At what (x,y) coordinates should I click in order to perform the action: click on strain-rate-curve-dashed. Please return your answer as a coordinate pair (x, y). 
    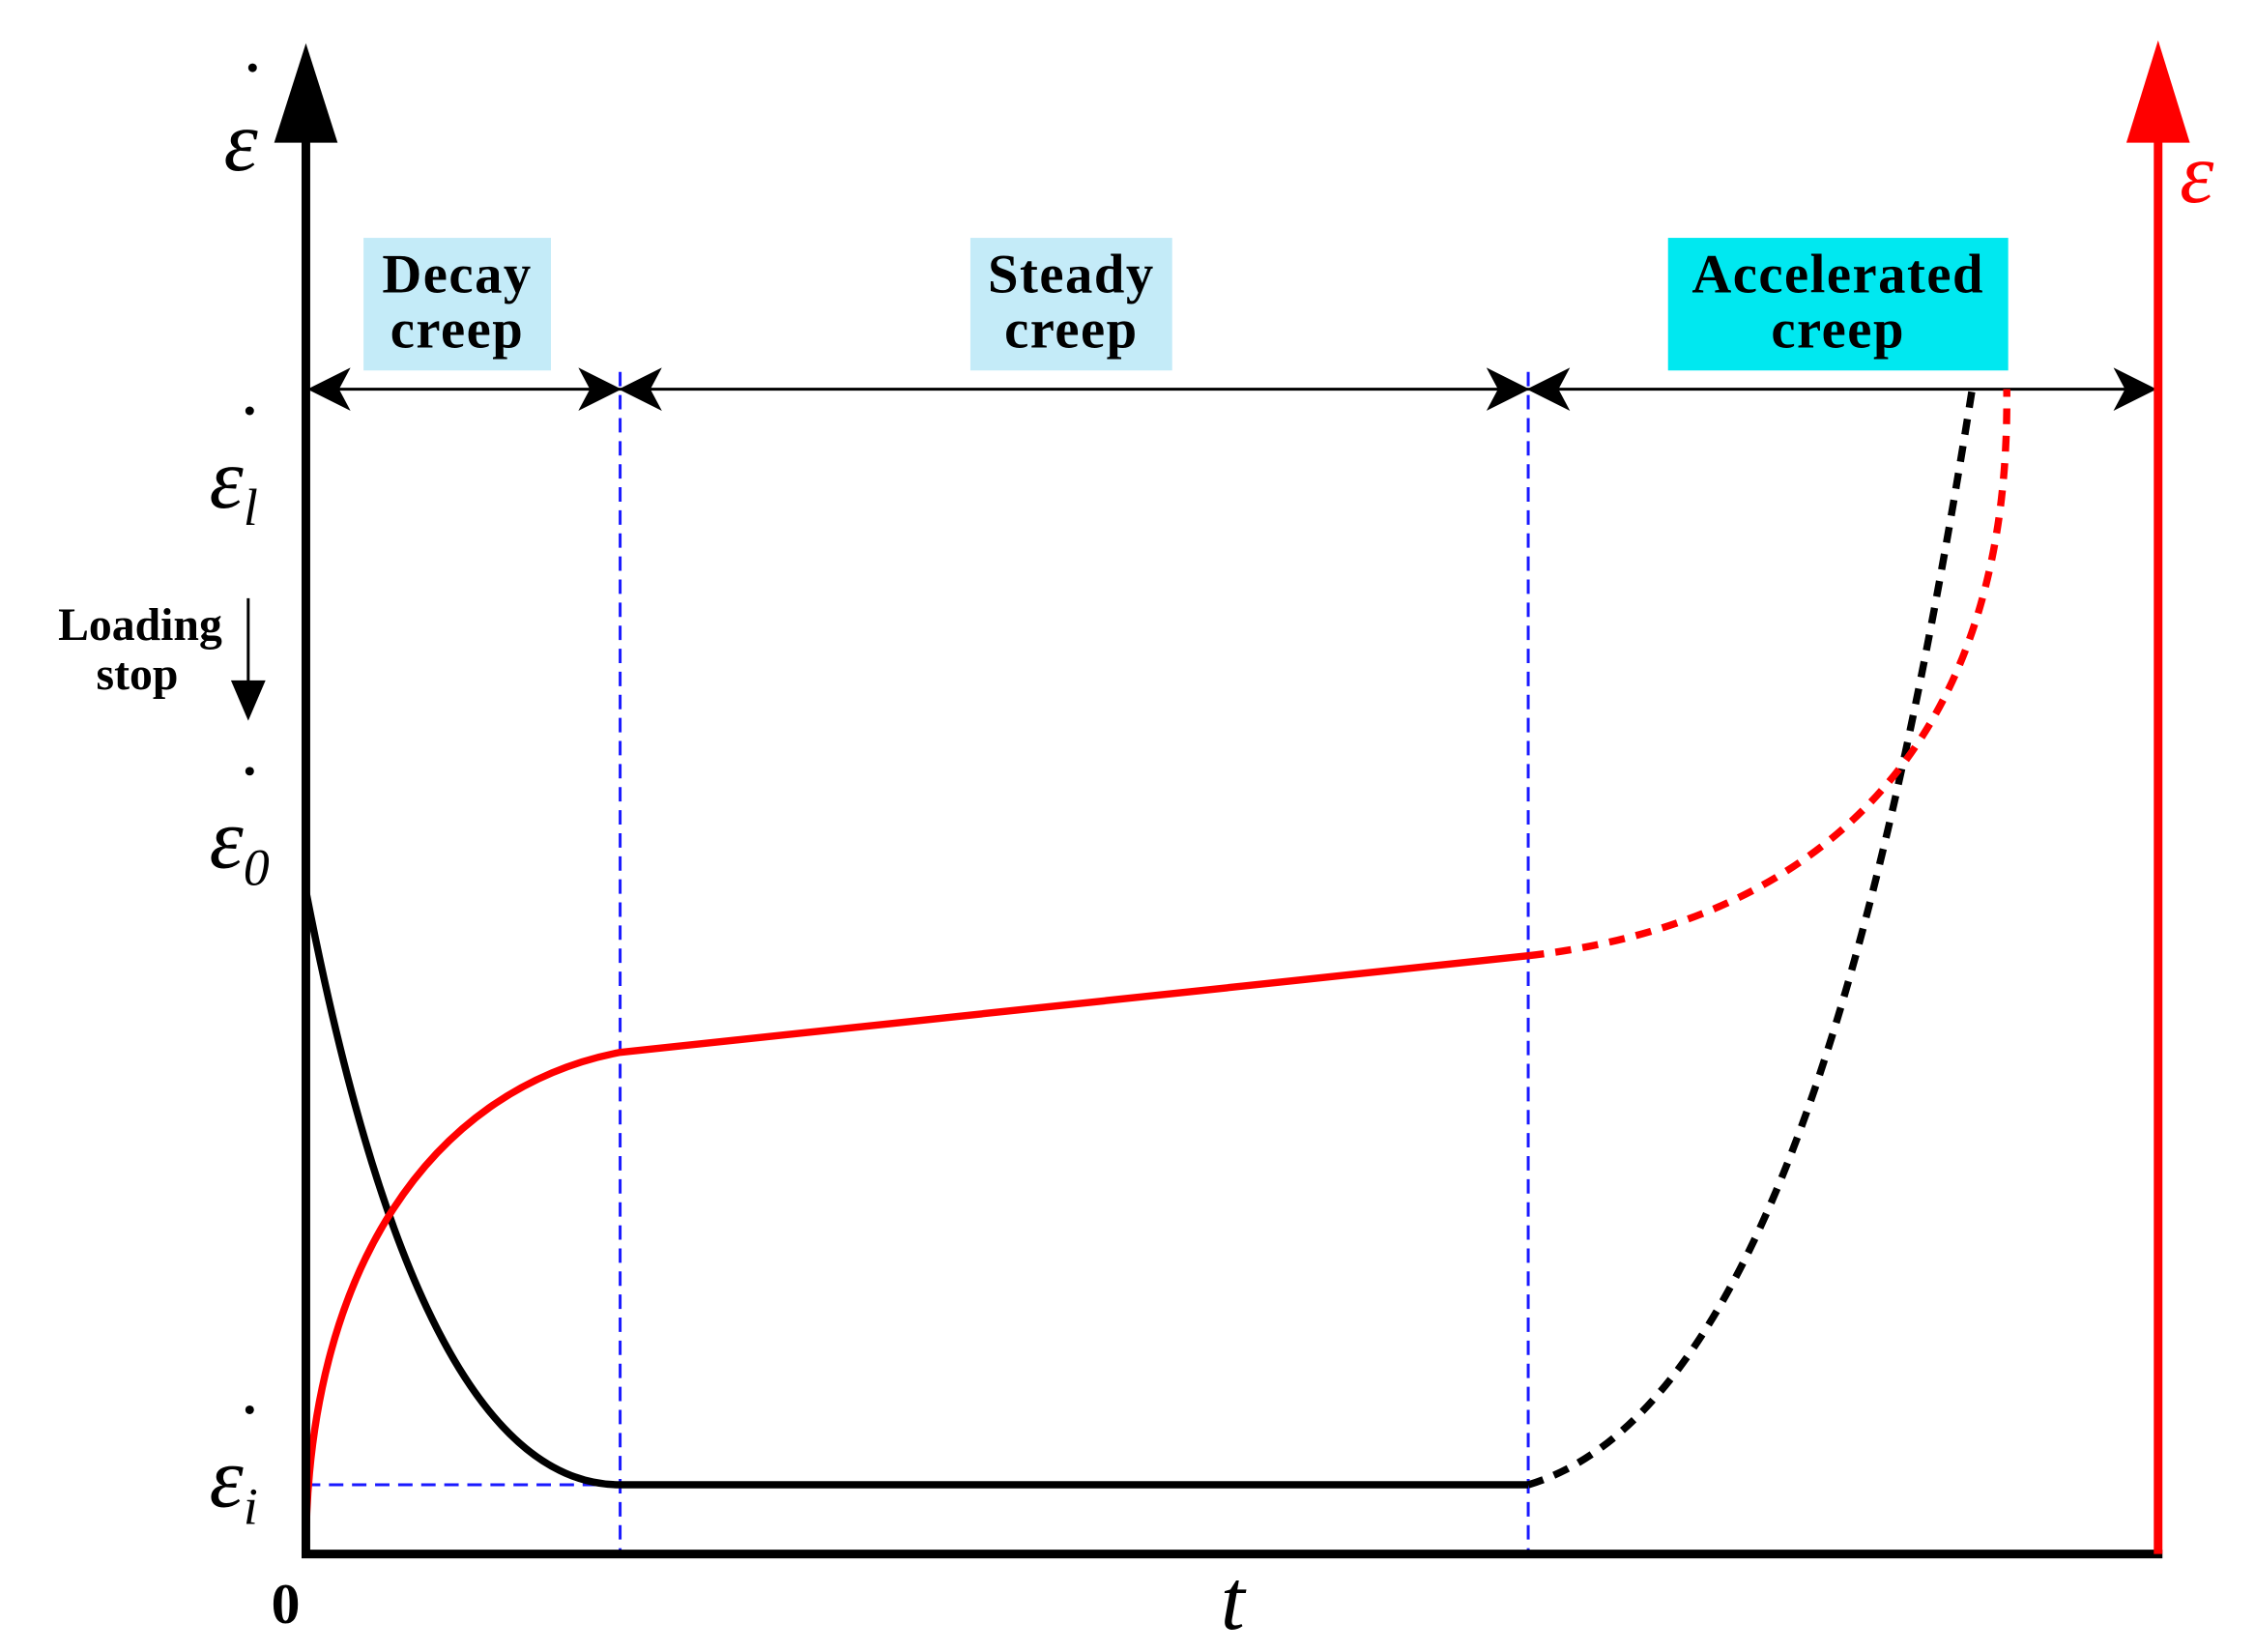
    Looking at the image, I should click on (1752, 939).